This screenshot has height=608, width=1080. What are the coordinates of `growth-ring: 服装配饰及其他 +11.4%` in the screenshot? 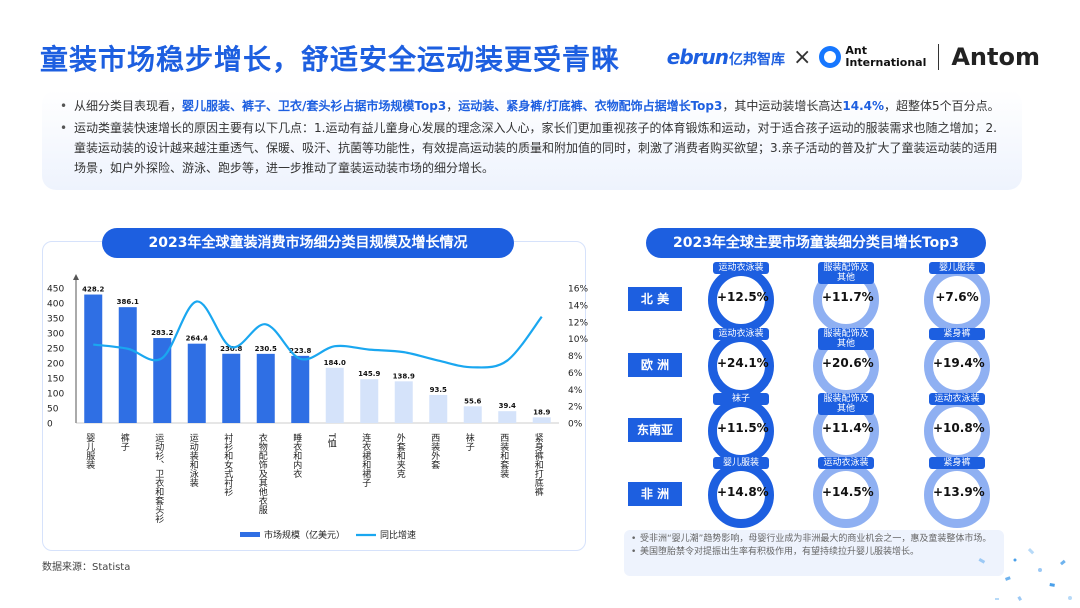 It's located at (846, 428).